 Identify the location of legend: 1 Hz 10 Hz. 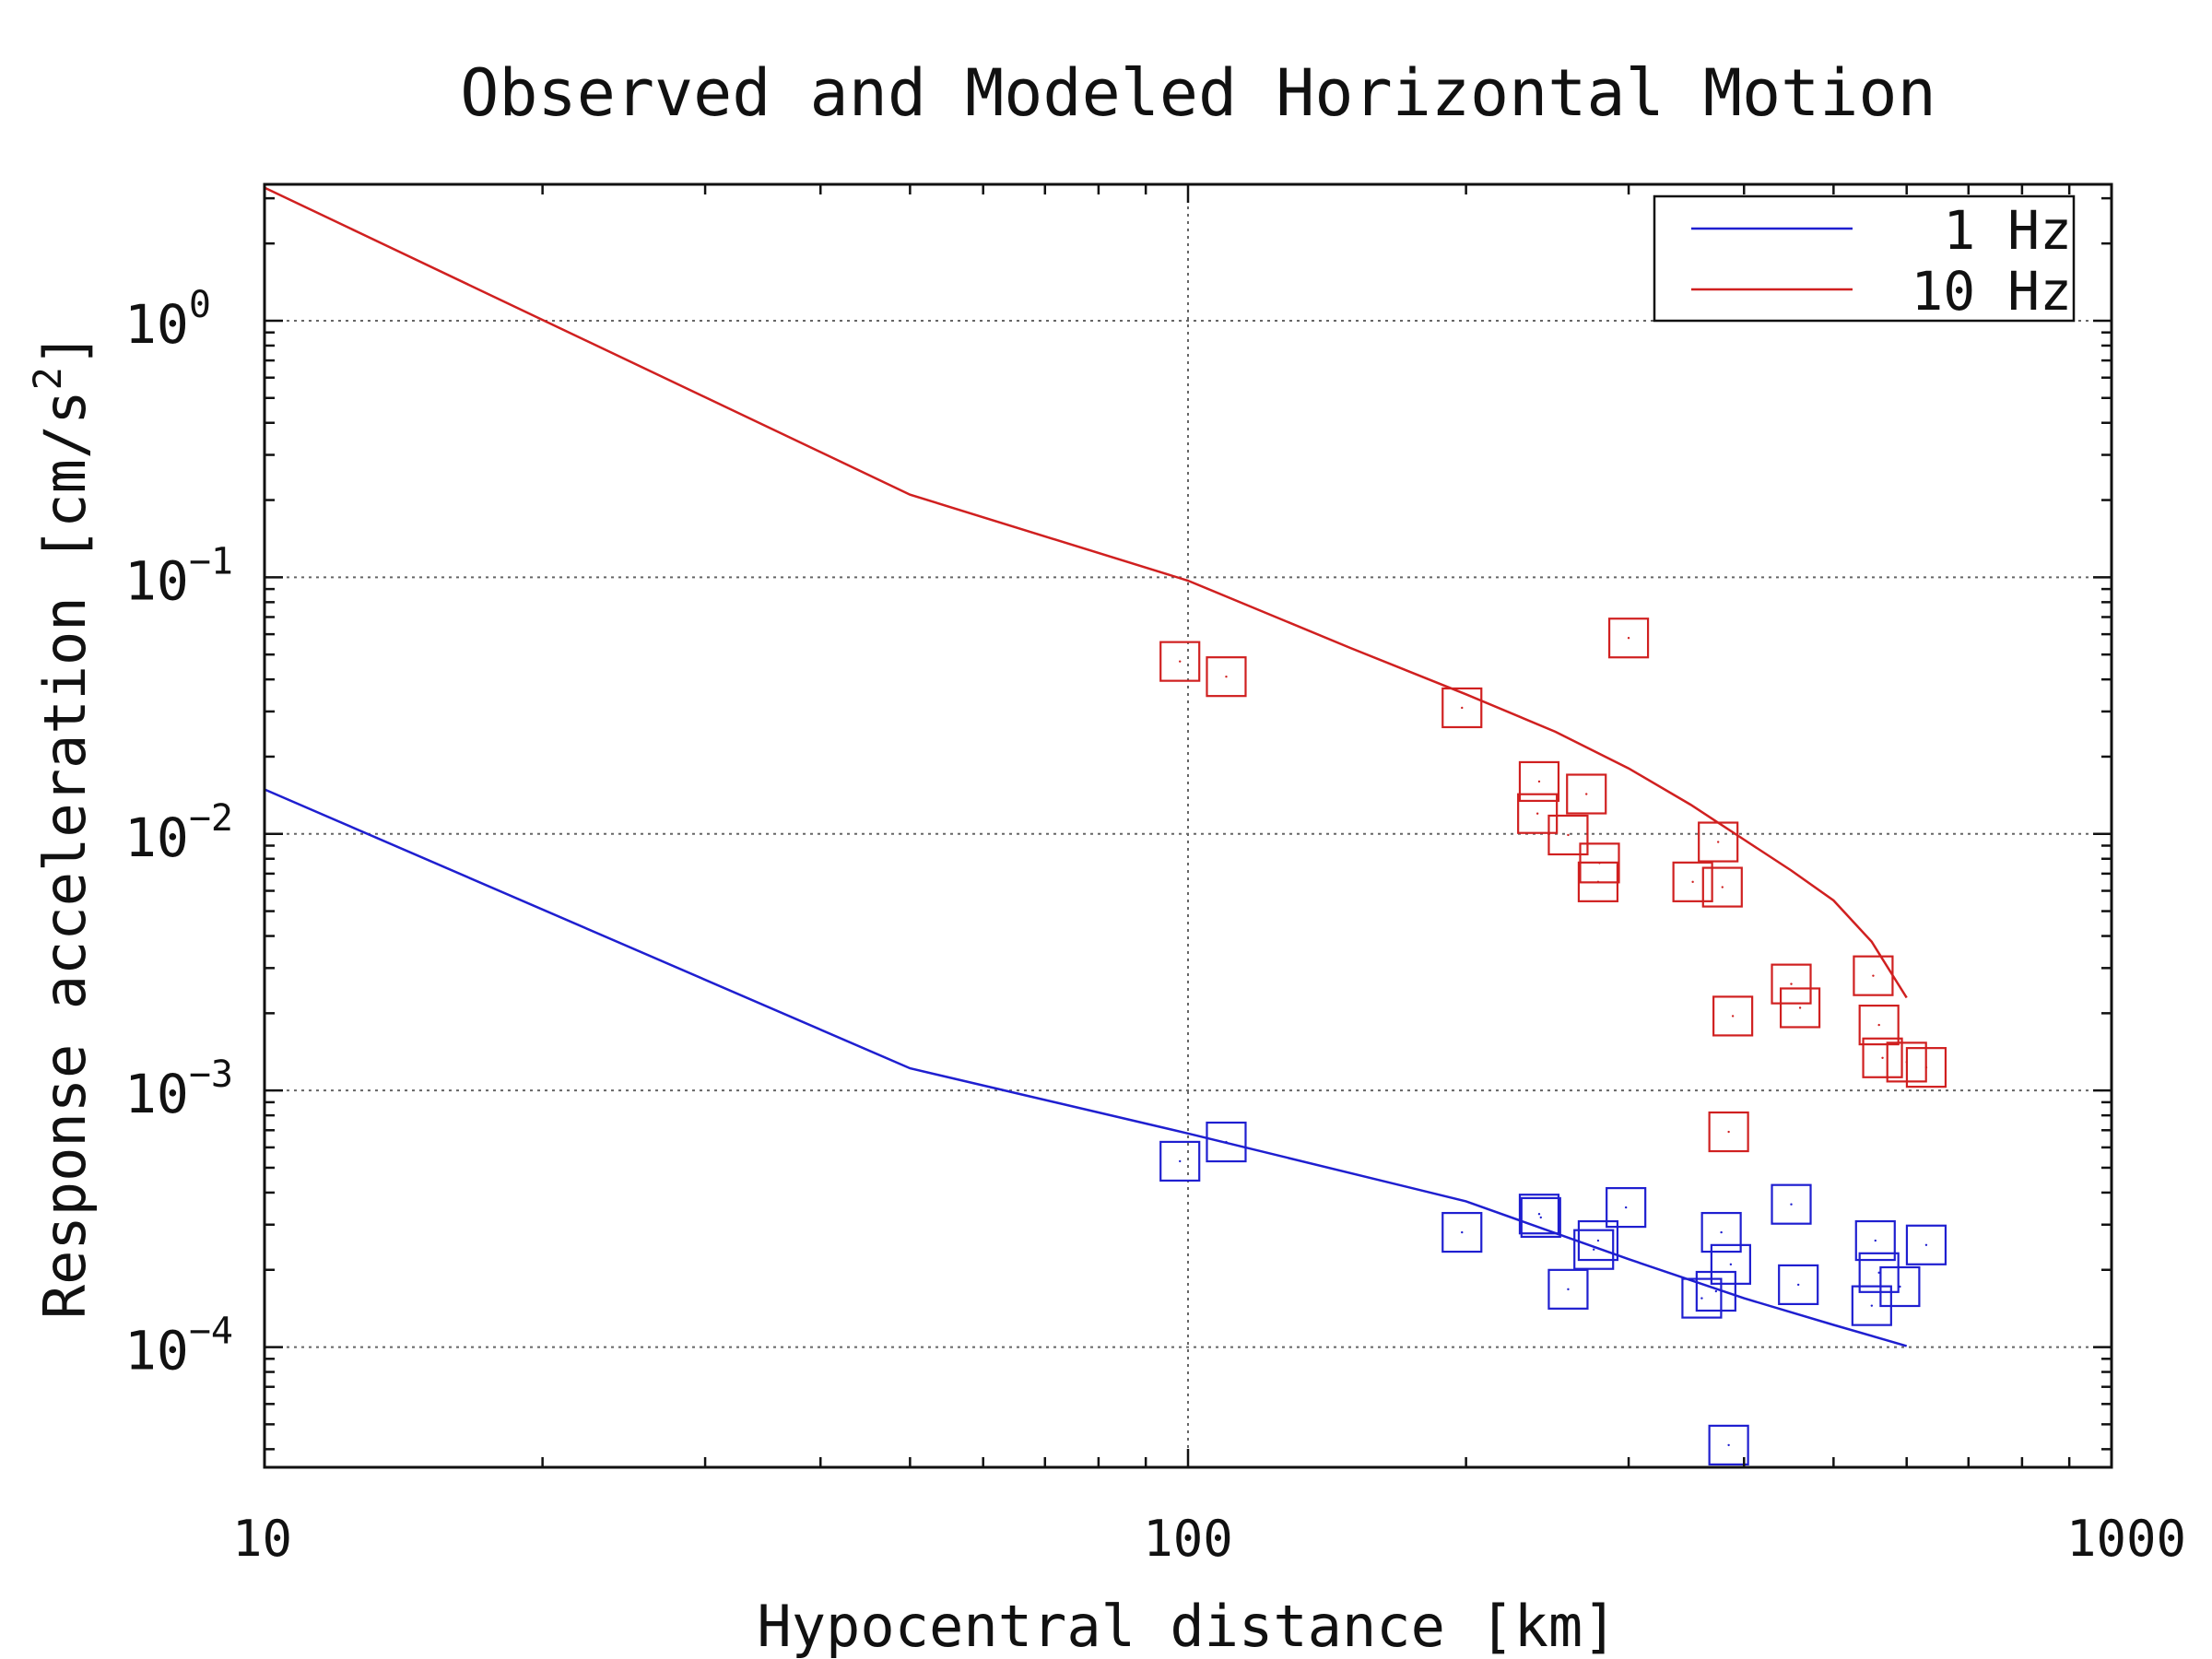
(1864, 258).